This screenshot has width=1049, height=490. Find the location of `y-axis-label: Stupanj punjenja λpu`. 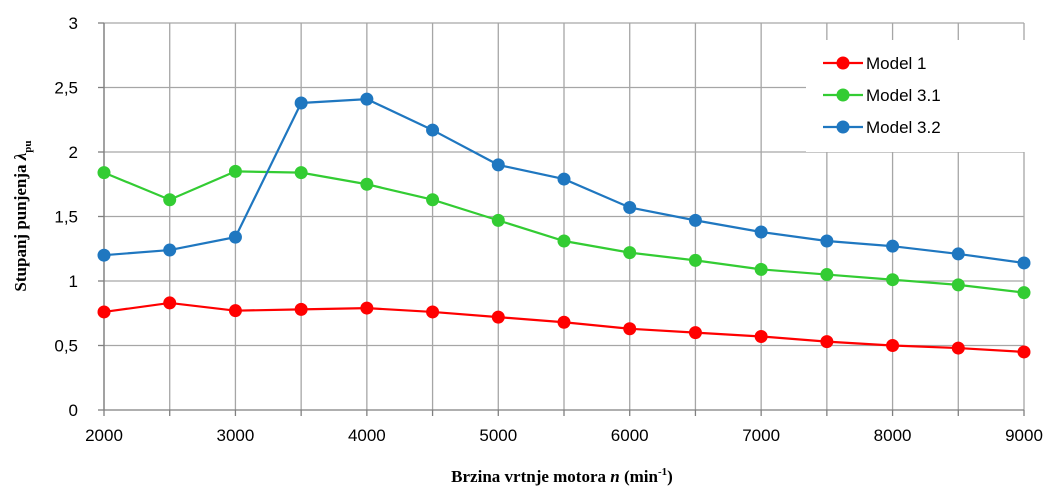

y-axis-label: Stupanj punjenja λpu is located at coordinates (22, 215).